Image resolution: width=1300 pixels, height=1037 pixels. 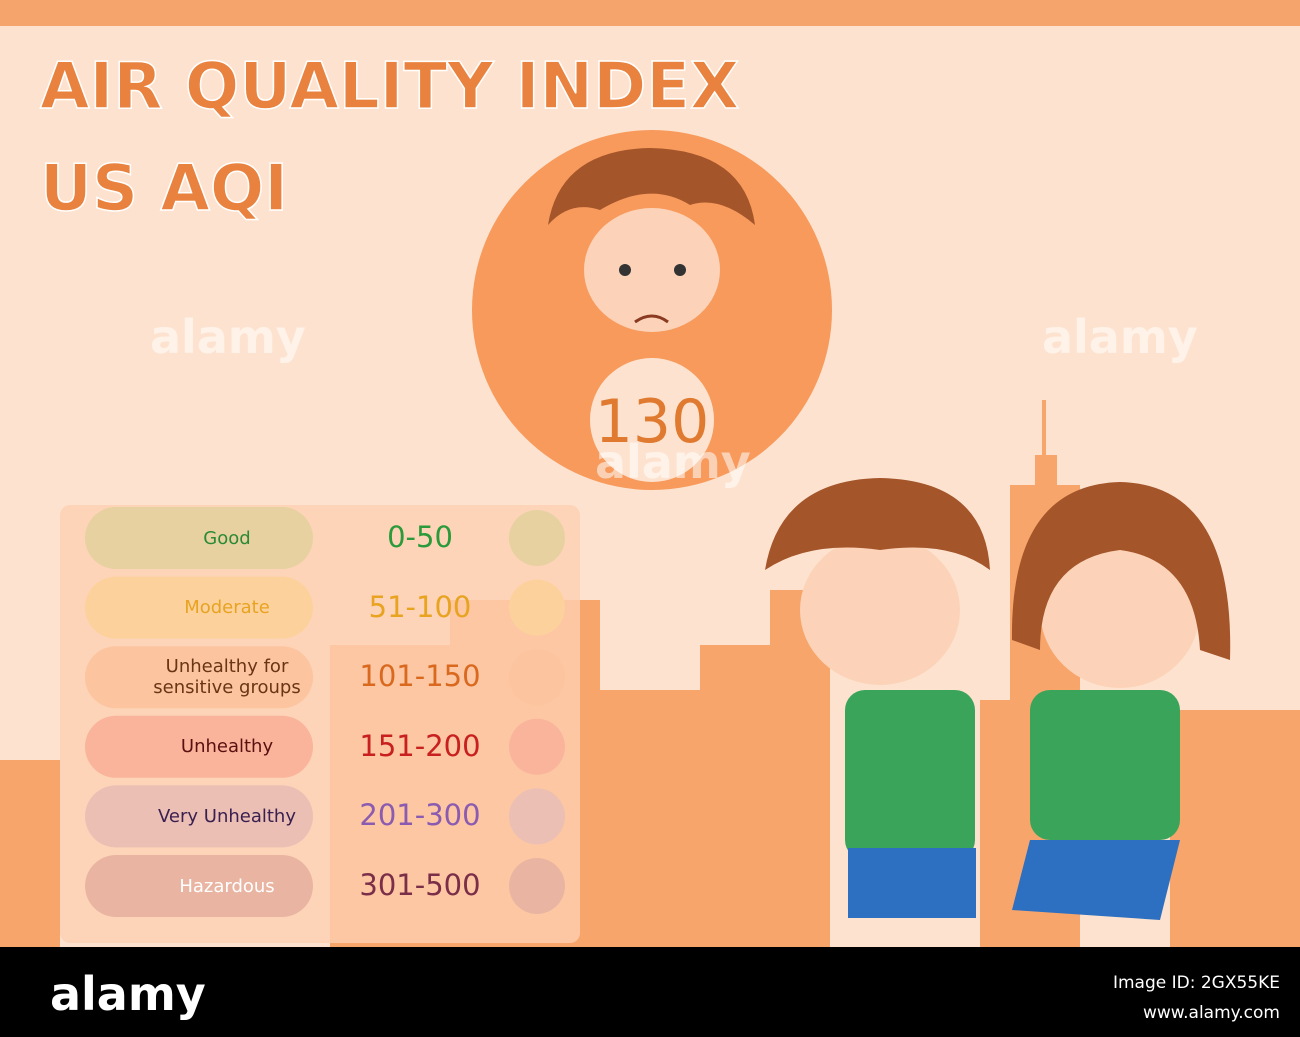 I want to click on level-label: Moderate, so click(x=227, y=608).